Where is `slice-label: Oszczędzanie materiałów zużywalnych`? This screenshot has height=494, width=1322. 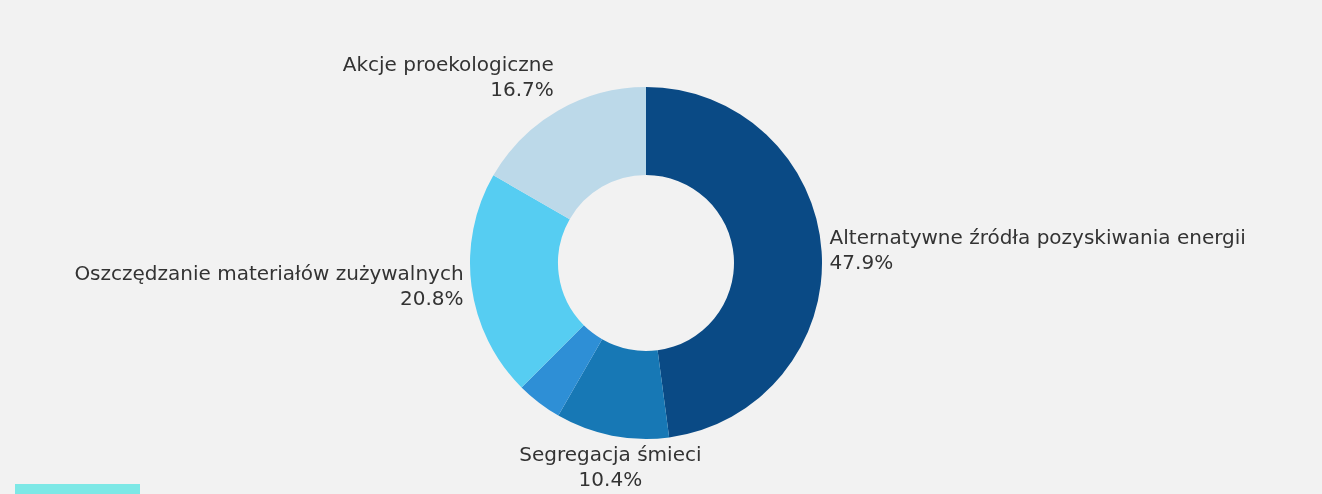
slice-label: Oszczędzanie materiałów zużywalnych is located at coordinates (269, 272).